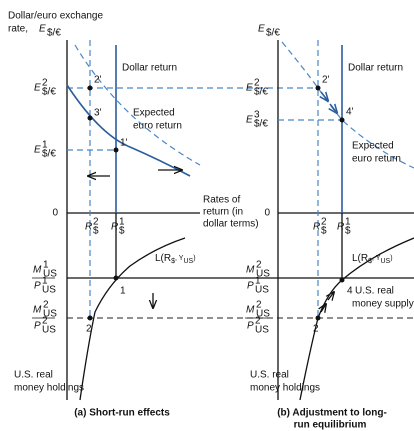 The height and width of the screenshot is (431, 414). Describe the element at coordinates (49, 290) in the screenshot. I see `m1p1-label-den-sub: US` at that location.